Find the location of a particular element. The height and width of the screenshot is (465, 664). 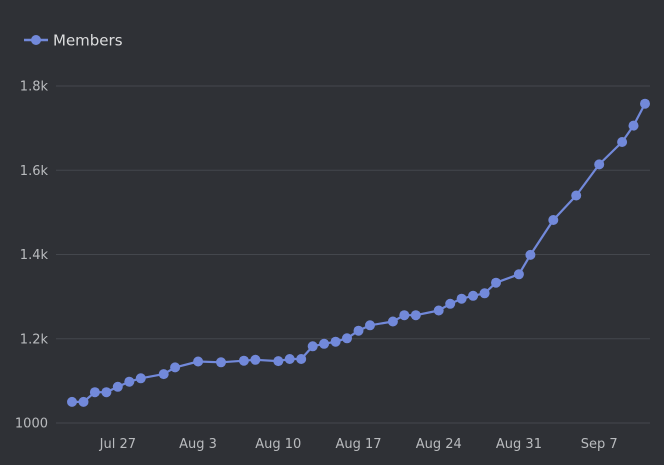

x-axis-ticks: Jul 27 Aug 3 Aug 10 Aug 17 Aug 24 Aug 31 Sep 7 is located at coordinates (358, 444).